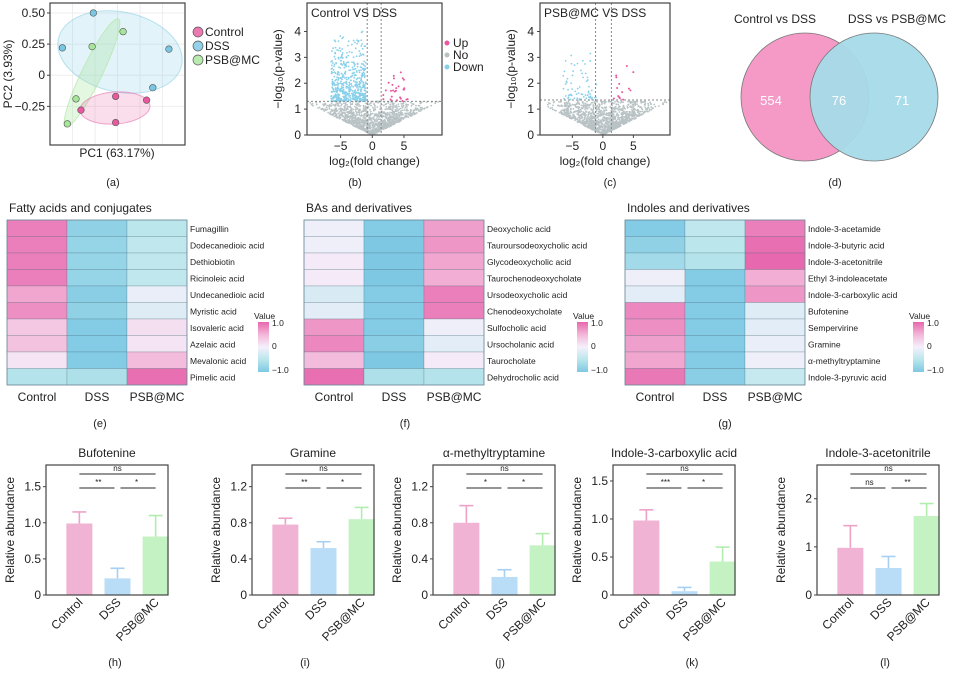 Image resolution: width=955 pixels, height=682 pixels. What do you see at coordinates (597, 323) in the screenshot?
I see `color-legend-tick: 1.0` at bounding box center [597, 323].